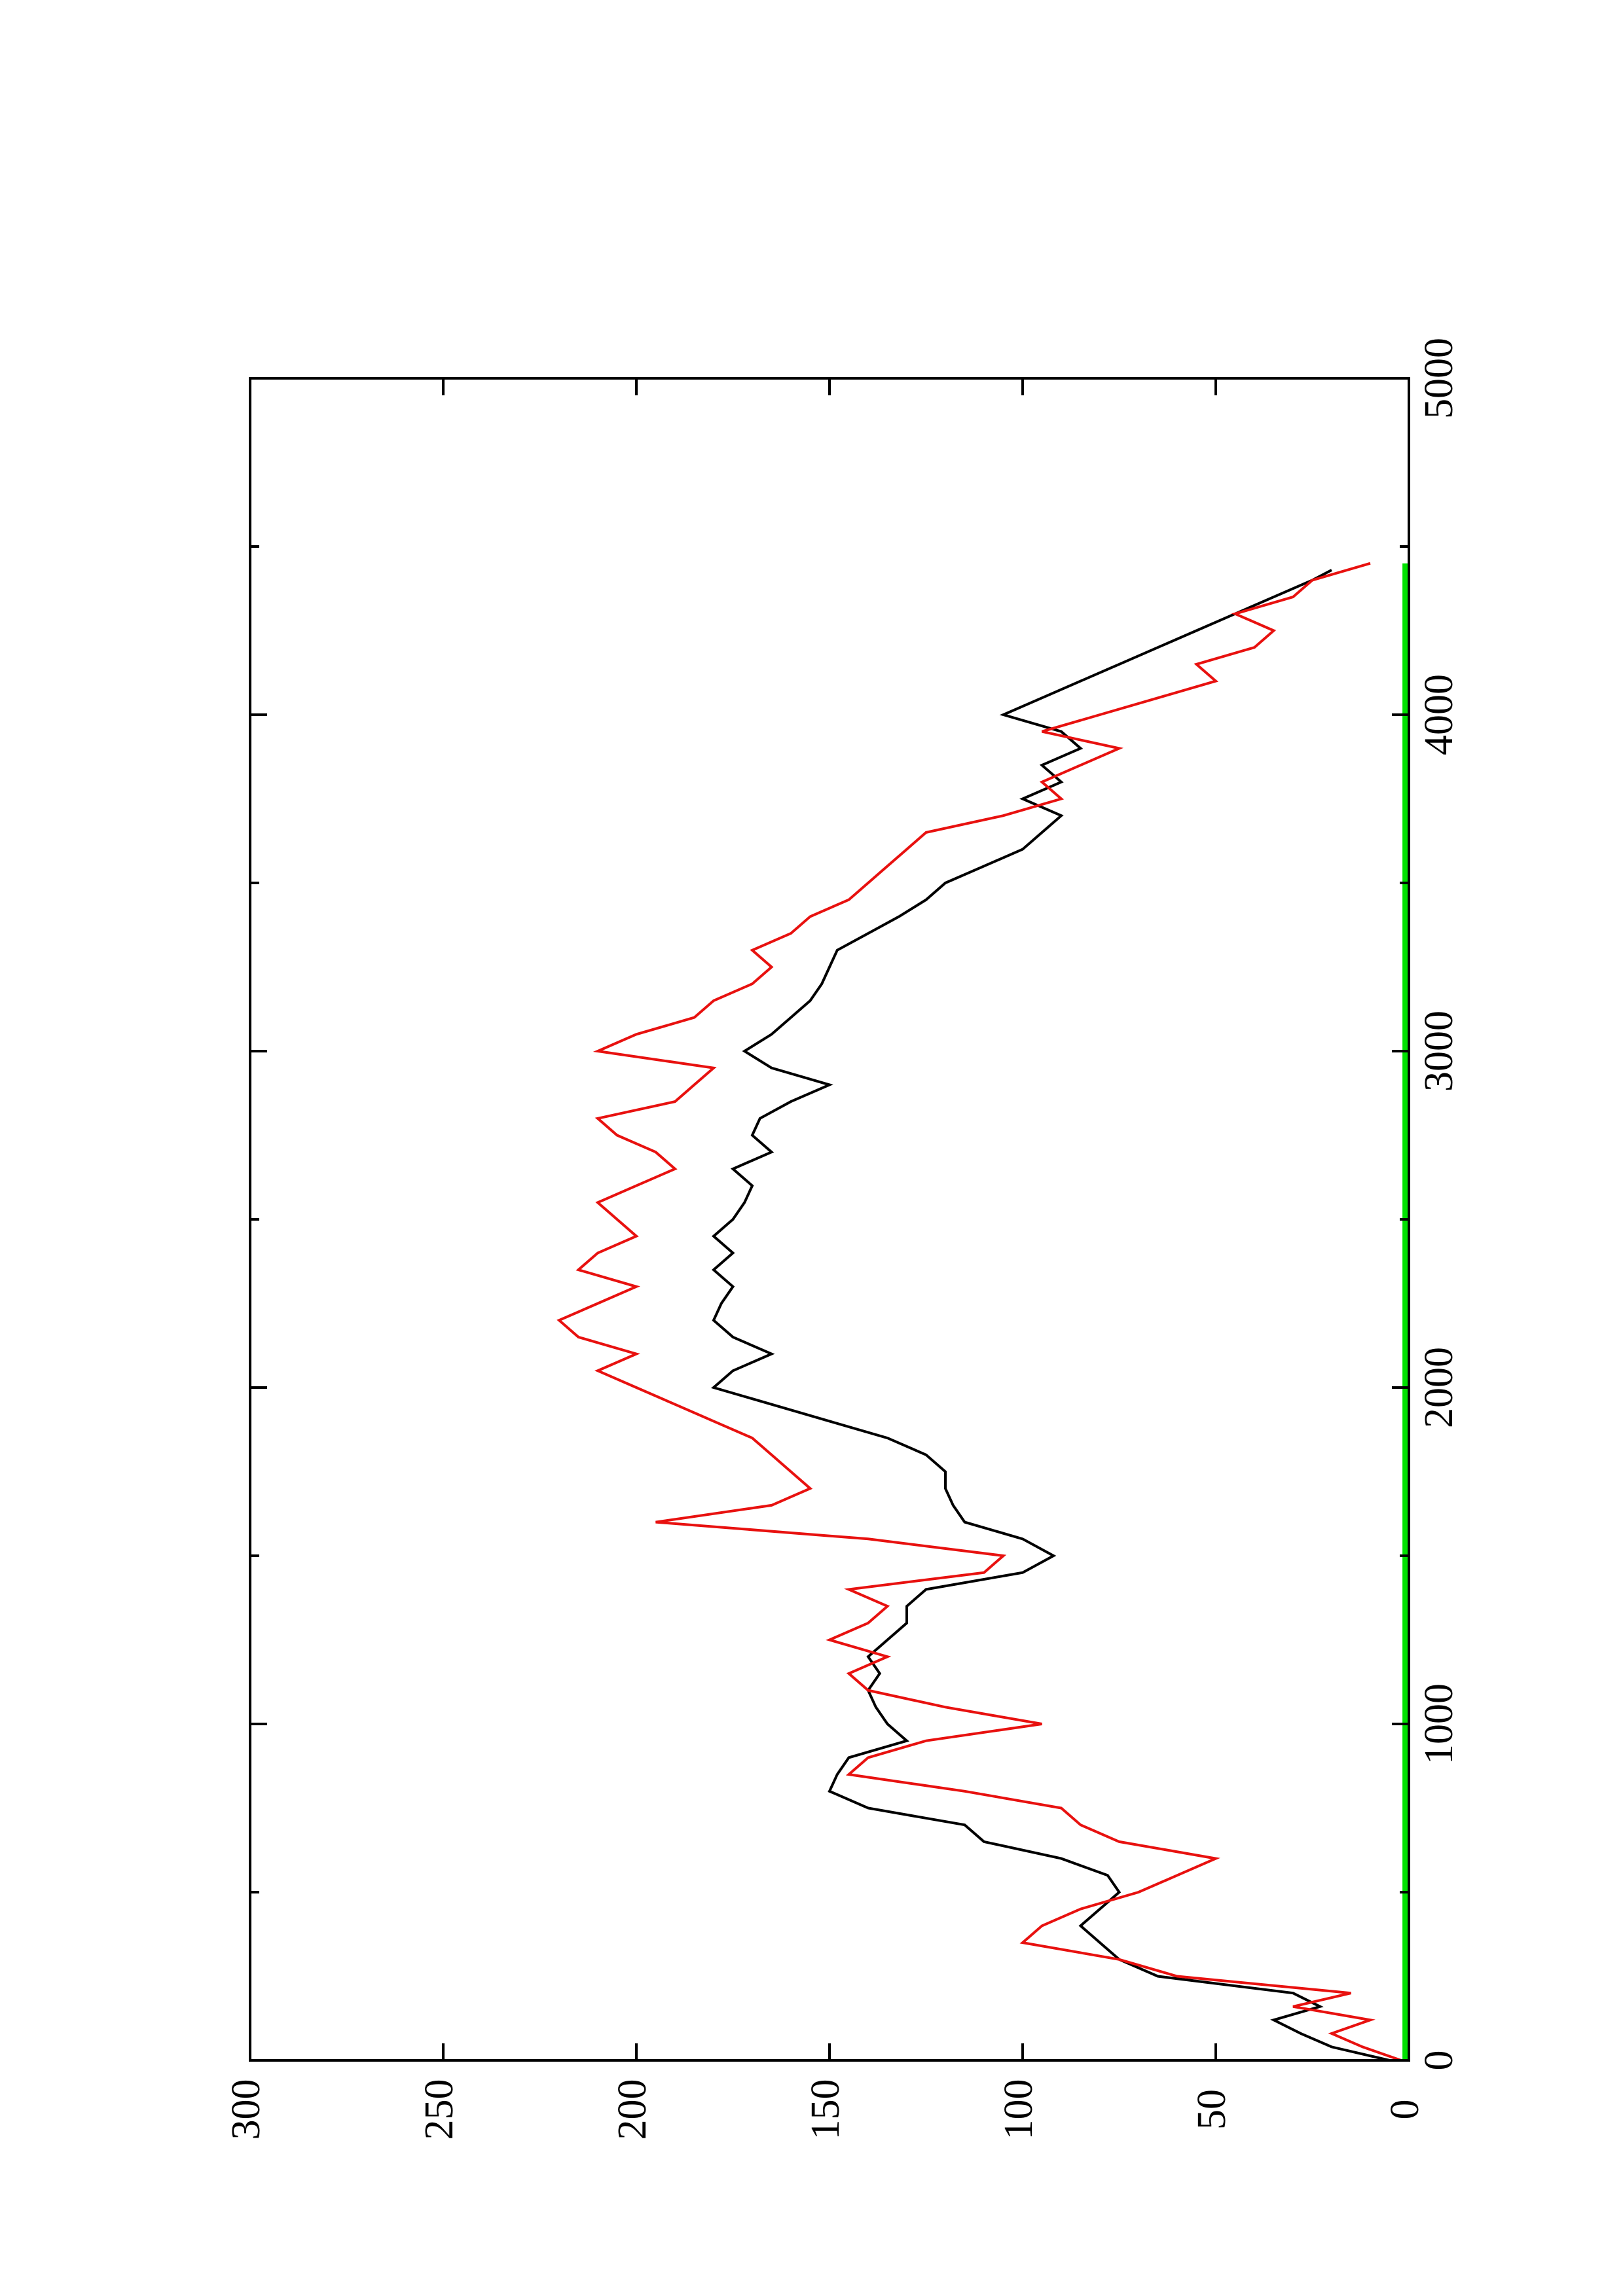 This screenshot has width=1623, height=2296. What do you see at coordinates (825, 2109) in the screenshot?
I see `y-tick-label: 150` at bounding box center [825, 2109].